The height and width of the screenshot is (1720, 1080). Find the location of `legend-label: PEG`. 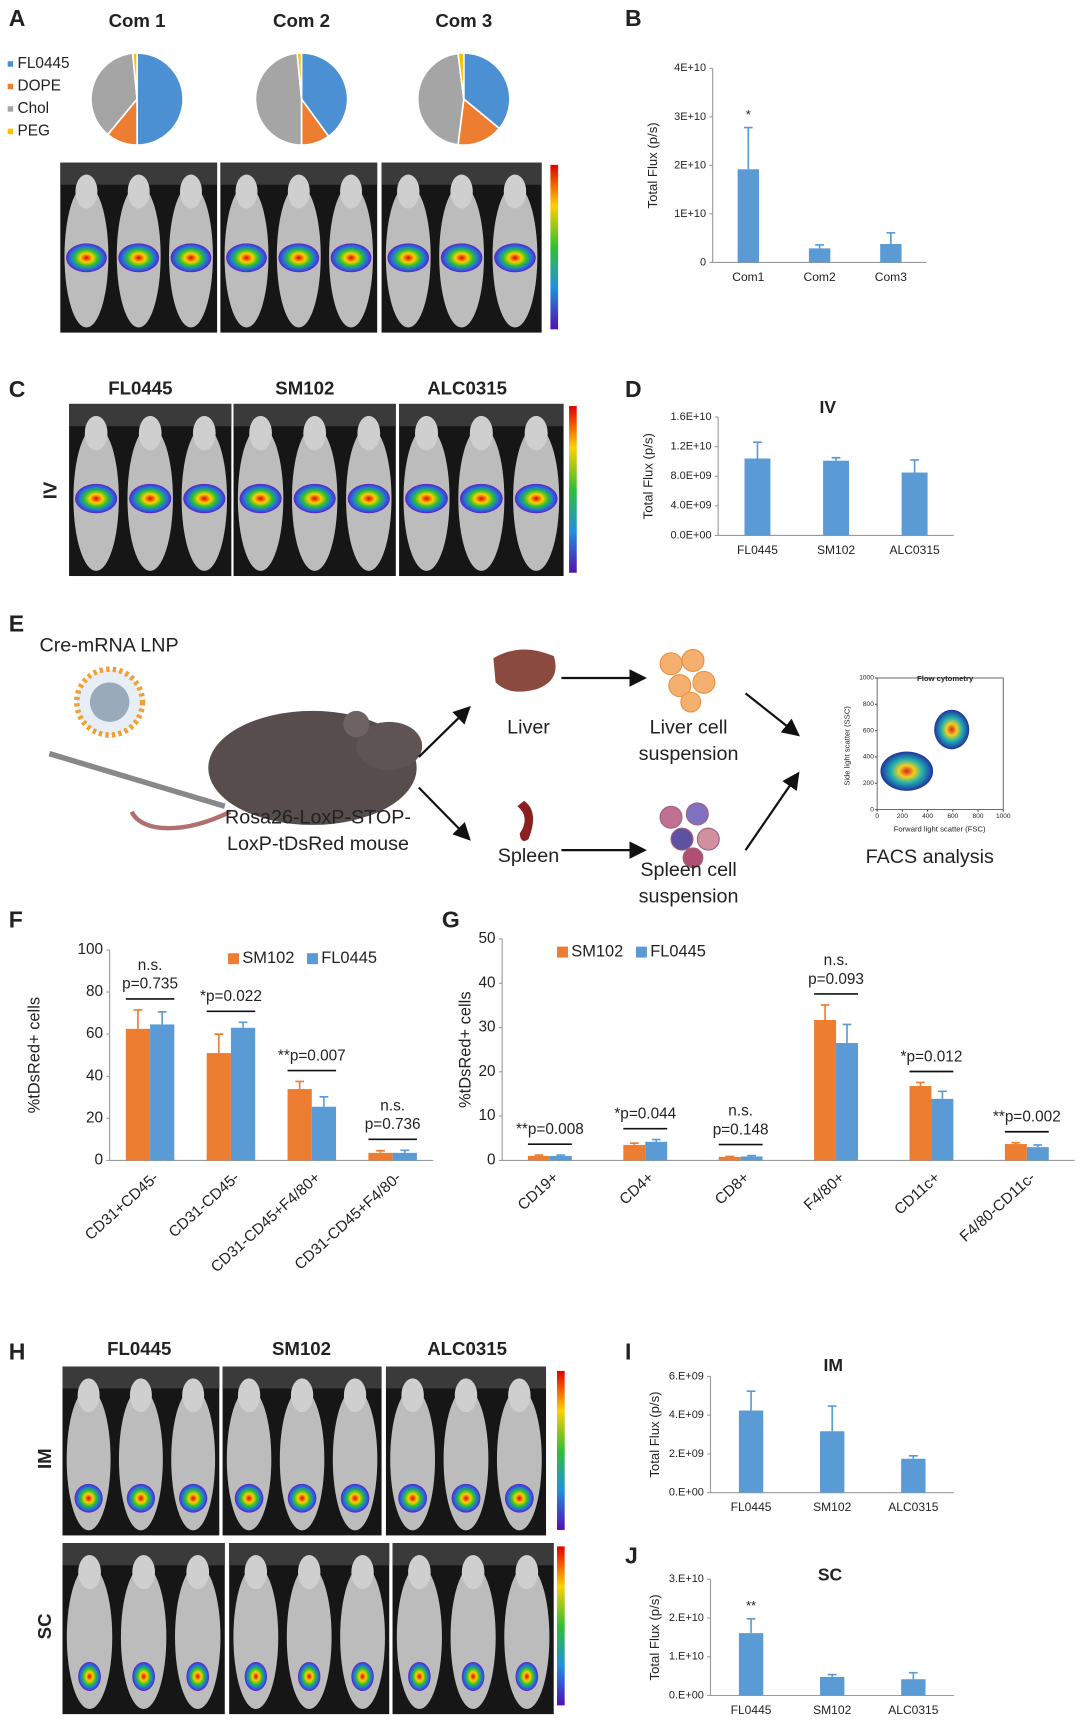

legend-label: PEG is located at coordinates (34, 130).